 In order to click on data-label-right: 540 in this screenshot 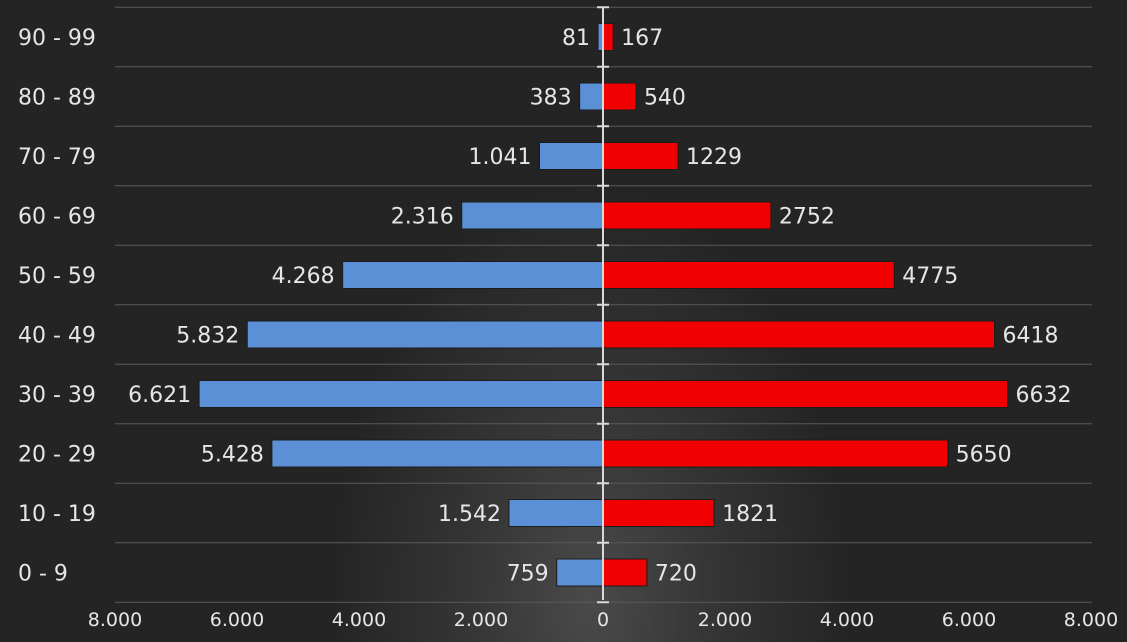, I will do `click(665, 98)`.